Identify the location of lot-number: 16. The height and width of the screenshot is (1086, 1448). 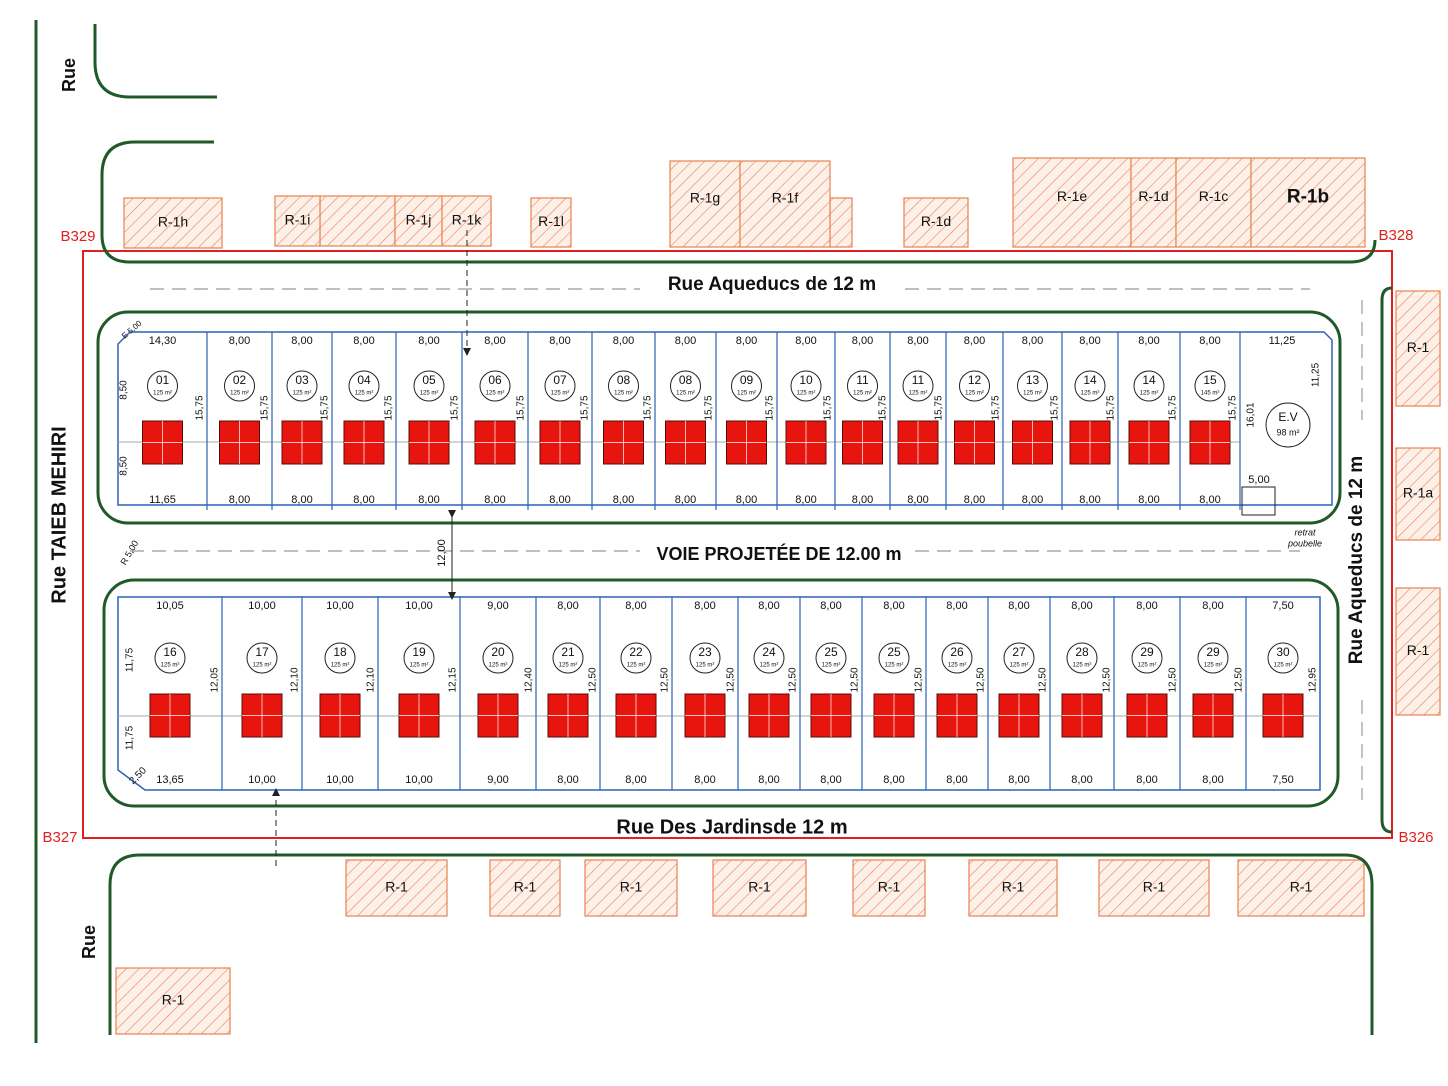
(170, 652).